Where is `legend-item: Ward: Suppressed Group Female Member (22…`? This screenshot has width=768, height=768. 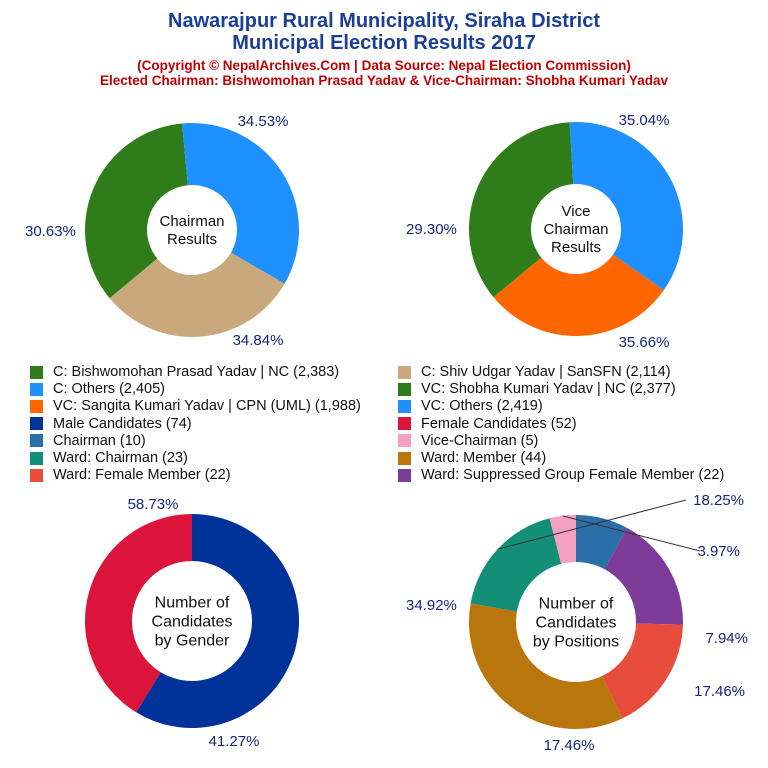 legend-item: Ward: Suppressed Group Female Member (22… is located at coordinates (561, 475).